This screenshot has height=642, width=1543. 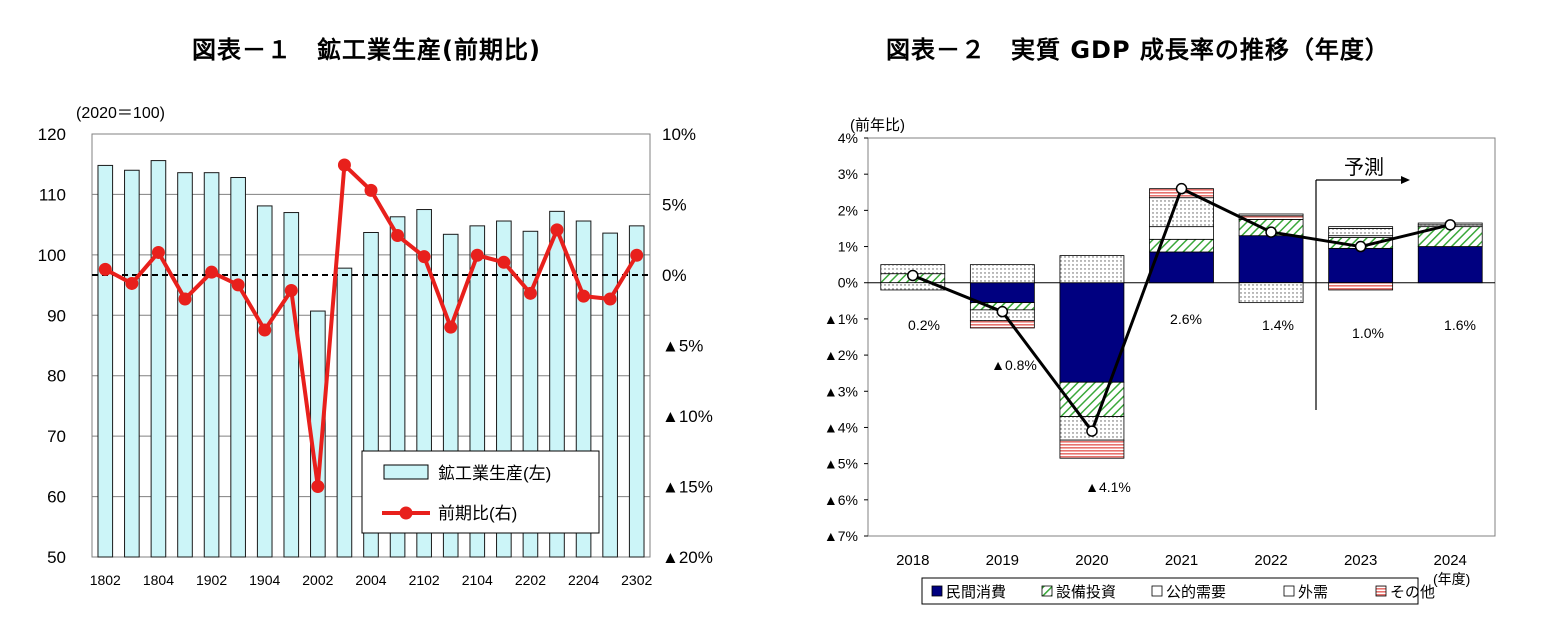 What do you see at coordinates (912, 560) in the screenshot?
I see `x-tick-label: 2018` at bounding box center [912, 560].